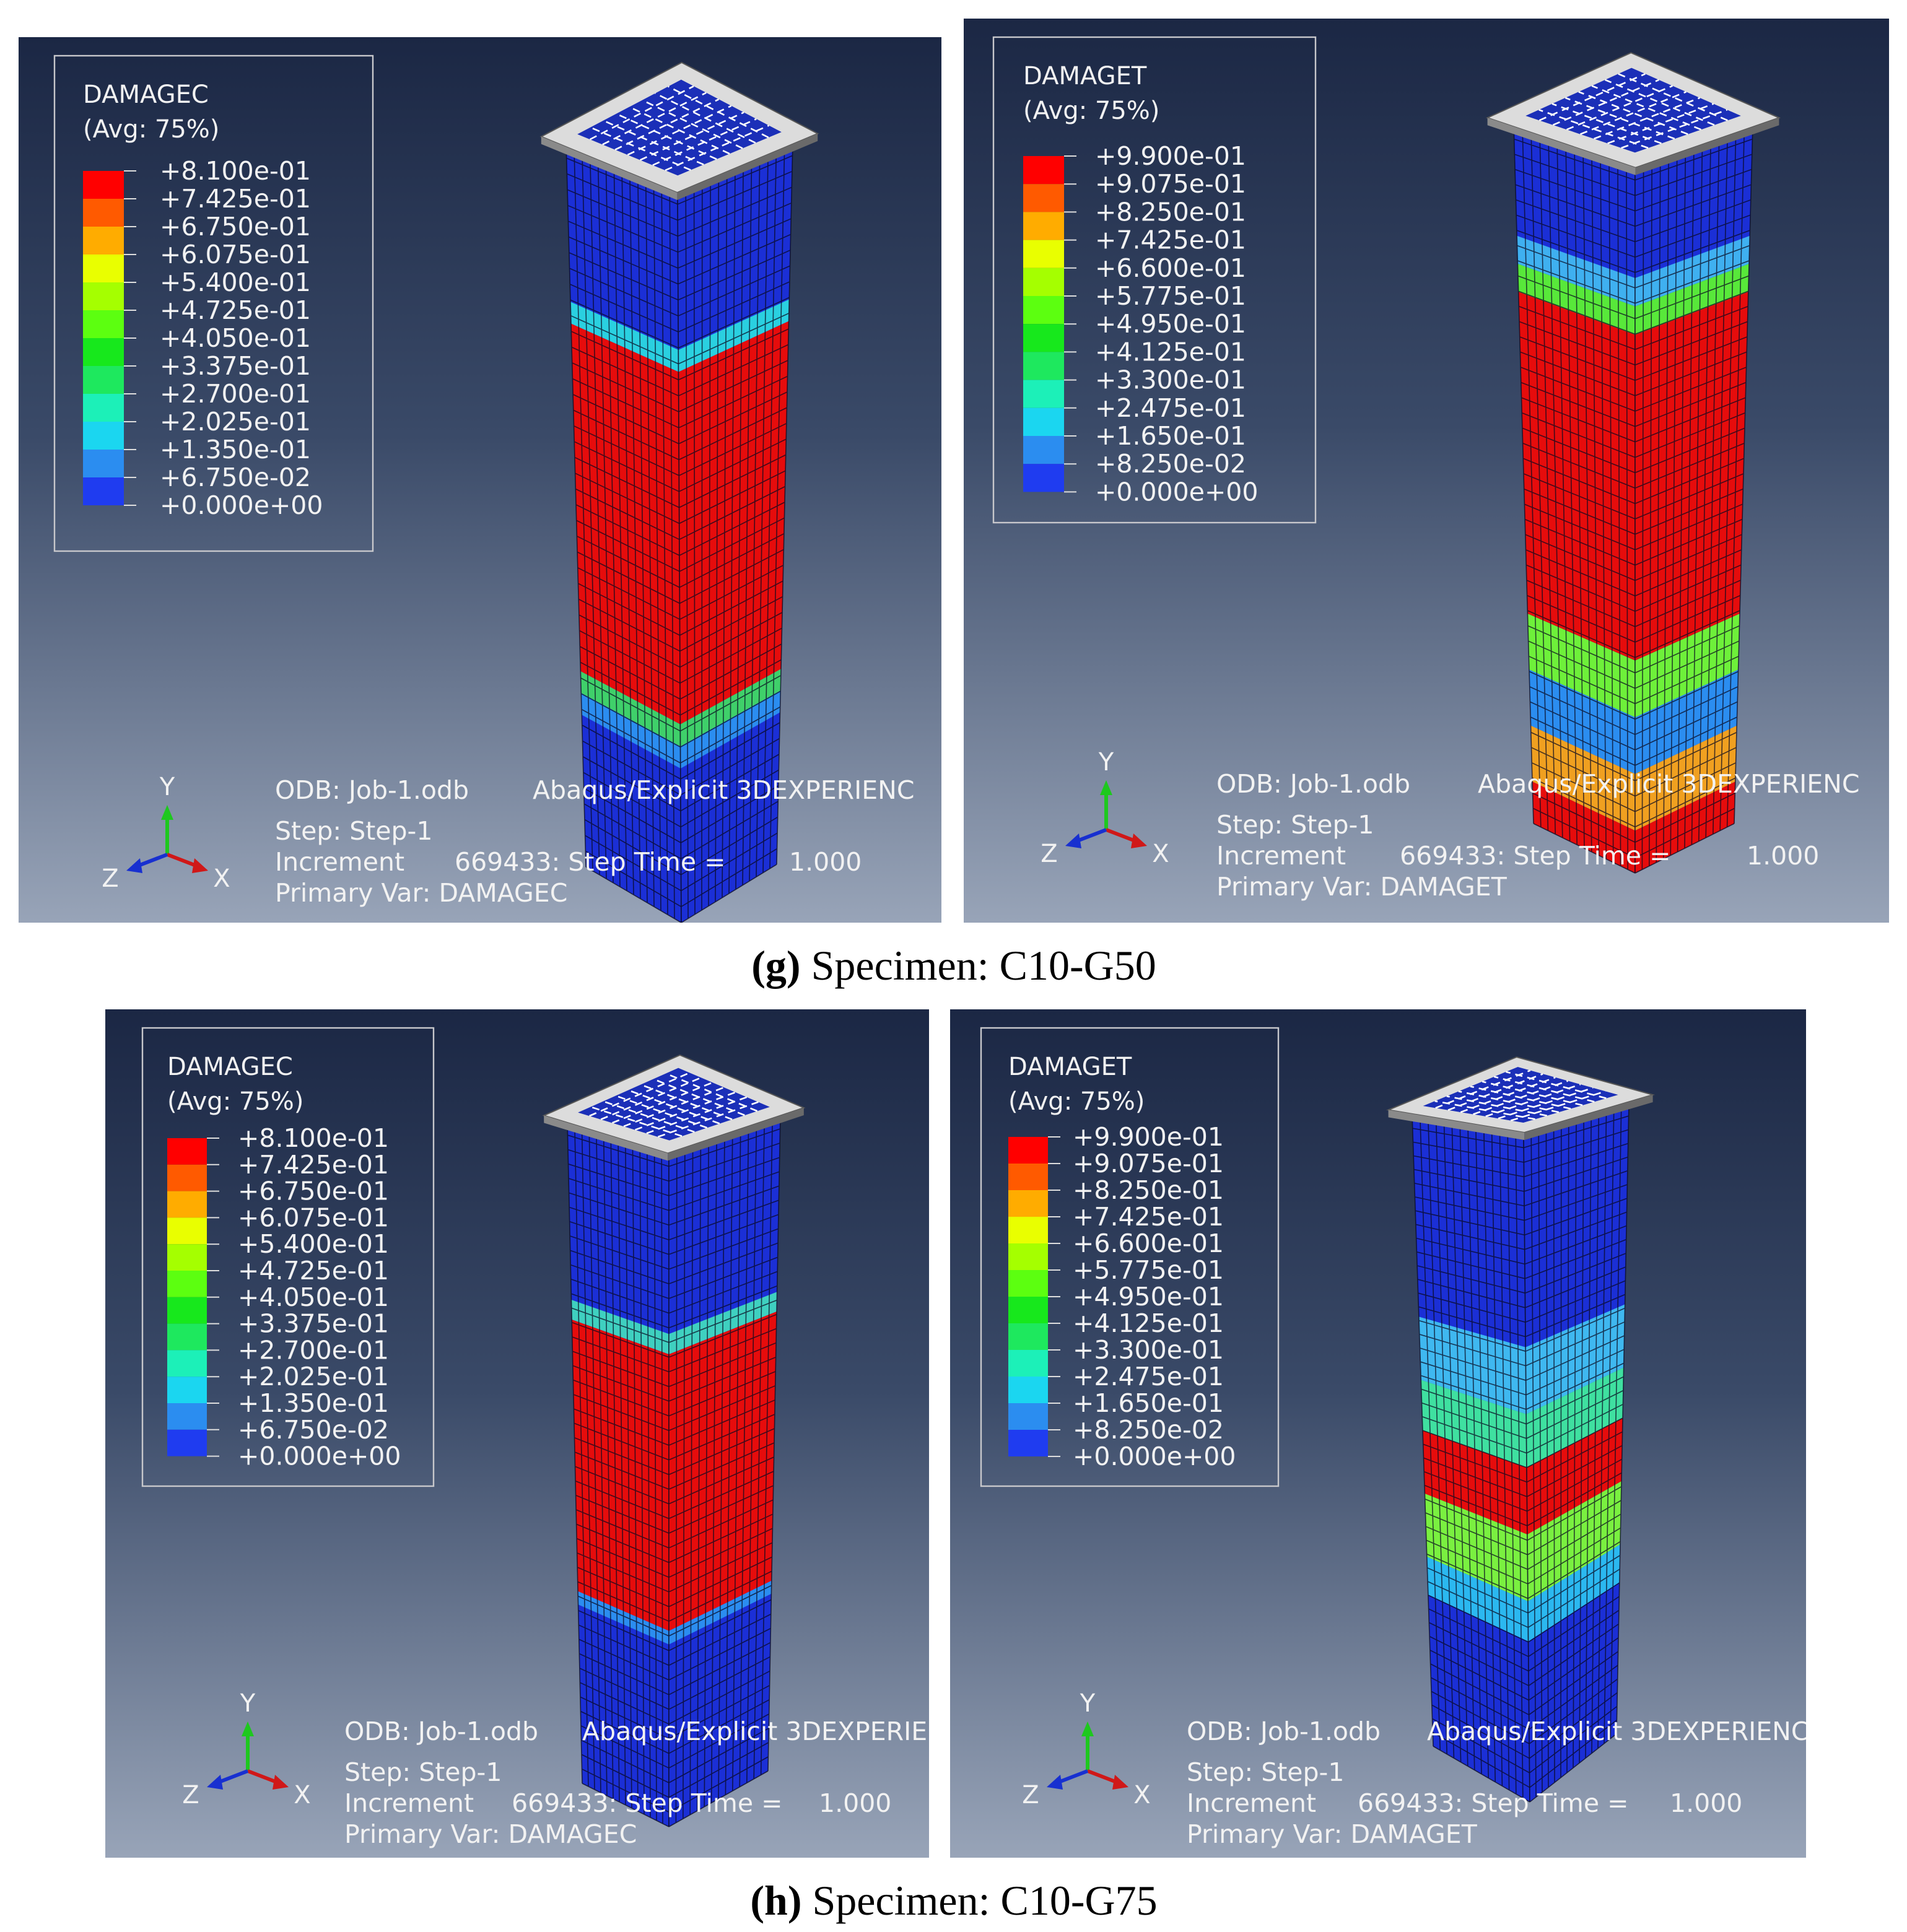  What do you see at coordinates (1362, 887) in the screenshot?
I see `primary-var: Primary Var: DAMAGET` at bounding box center [1362, 887].